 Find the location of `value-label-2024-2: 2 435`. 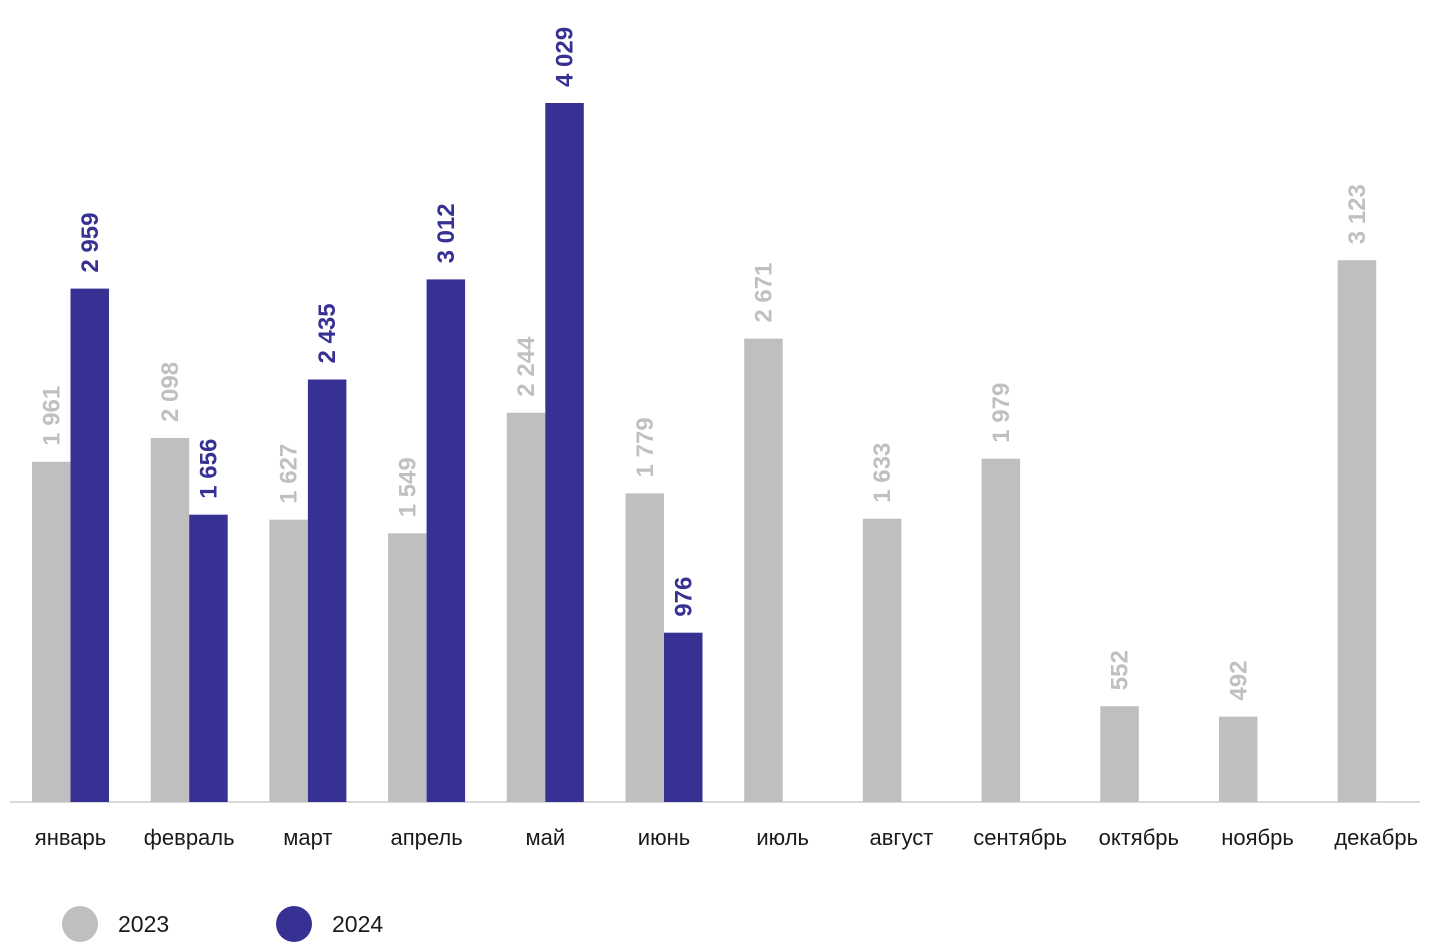

value-label-2024-2: 2 435 is located at coordinates (327, 333).